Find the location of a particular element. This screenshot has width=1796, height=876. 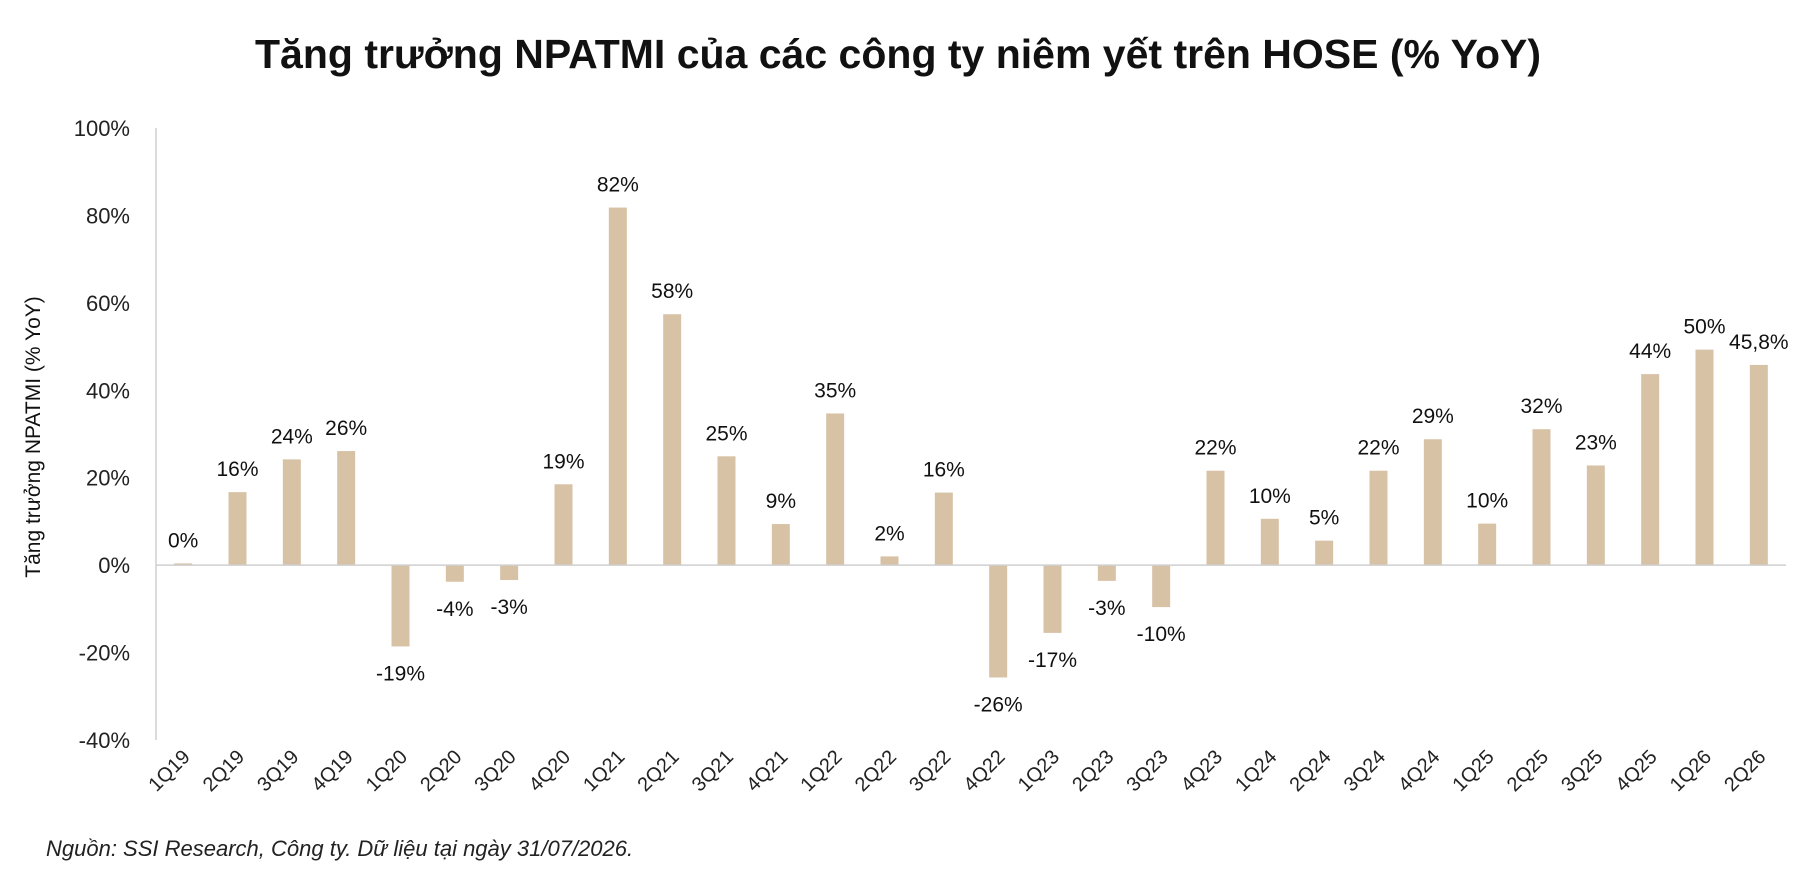

data-label: 58% is located at coordinates (672, 291).